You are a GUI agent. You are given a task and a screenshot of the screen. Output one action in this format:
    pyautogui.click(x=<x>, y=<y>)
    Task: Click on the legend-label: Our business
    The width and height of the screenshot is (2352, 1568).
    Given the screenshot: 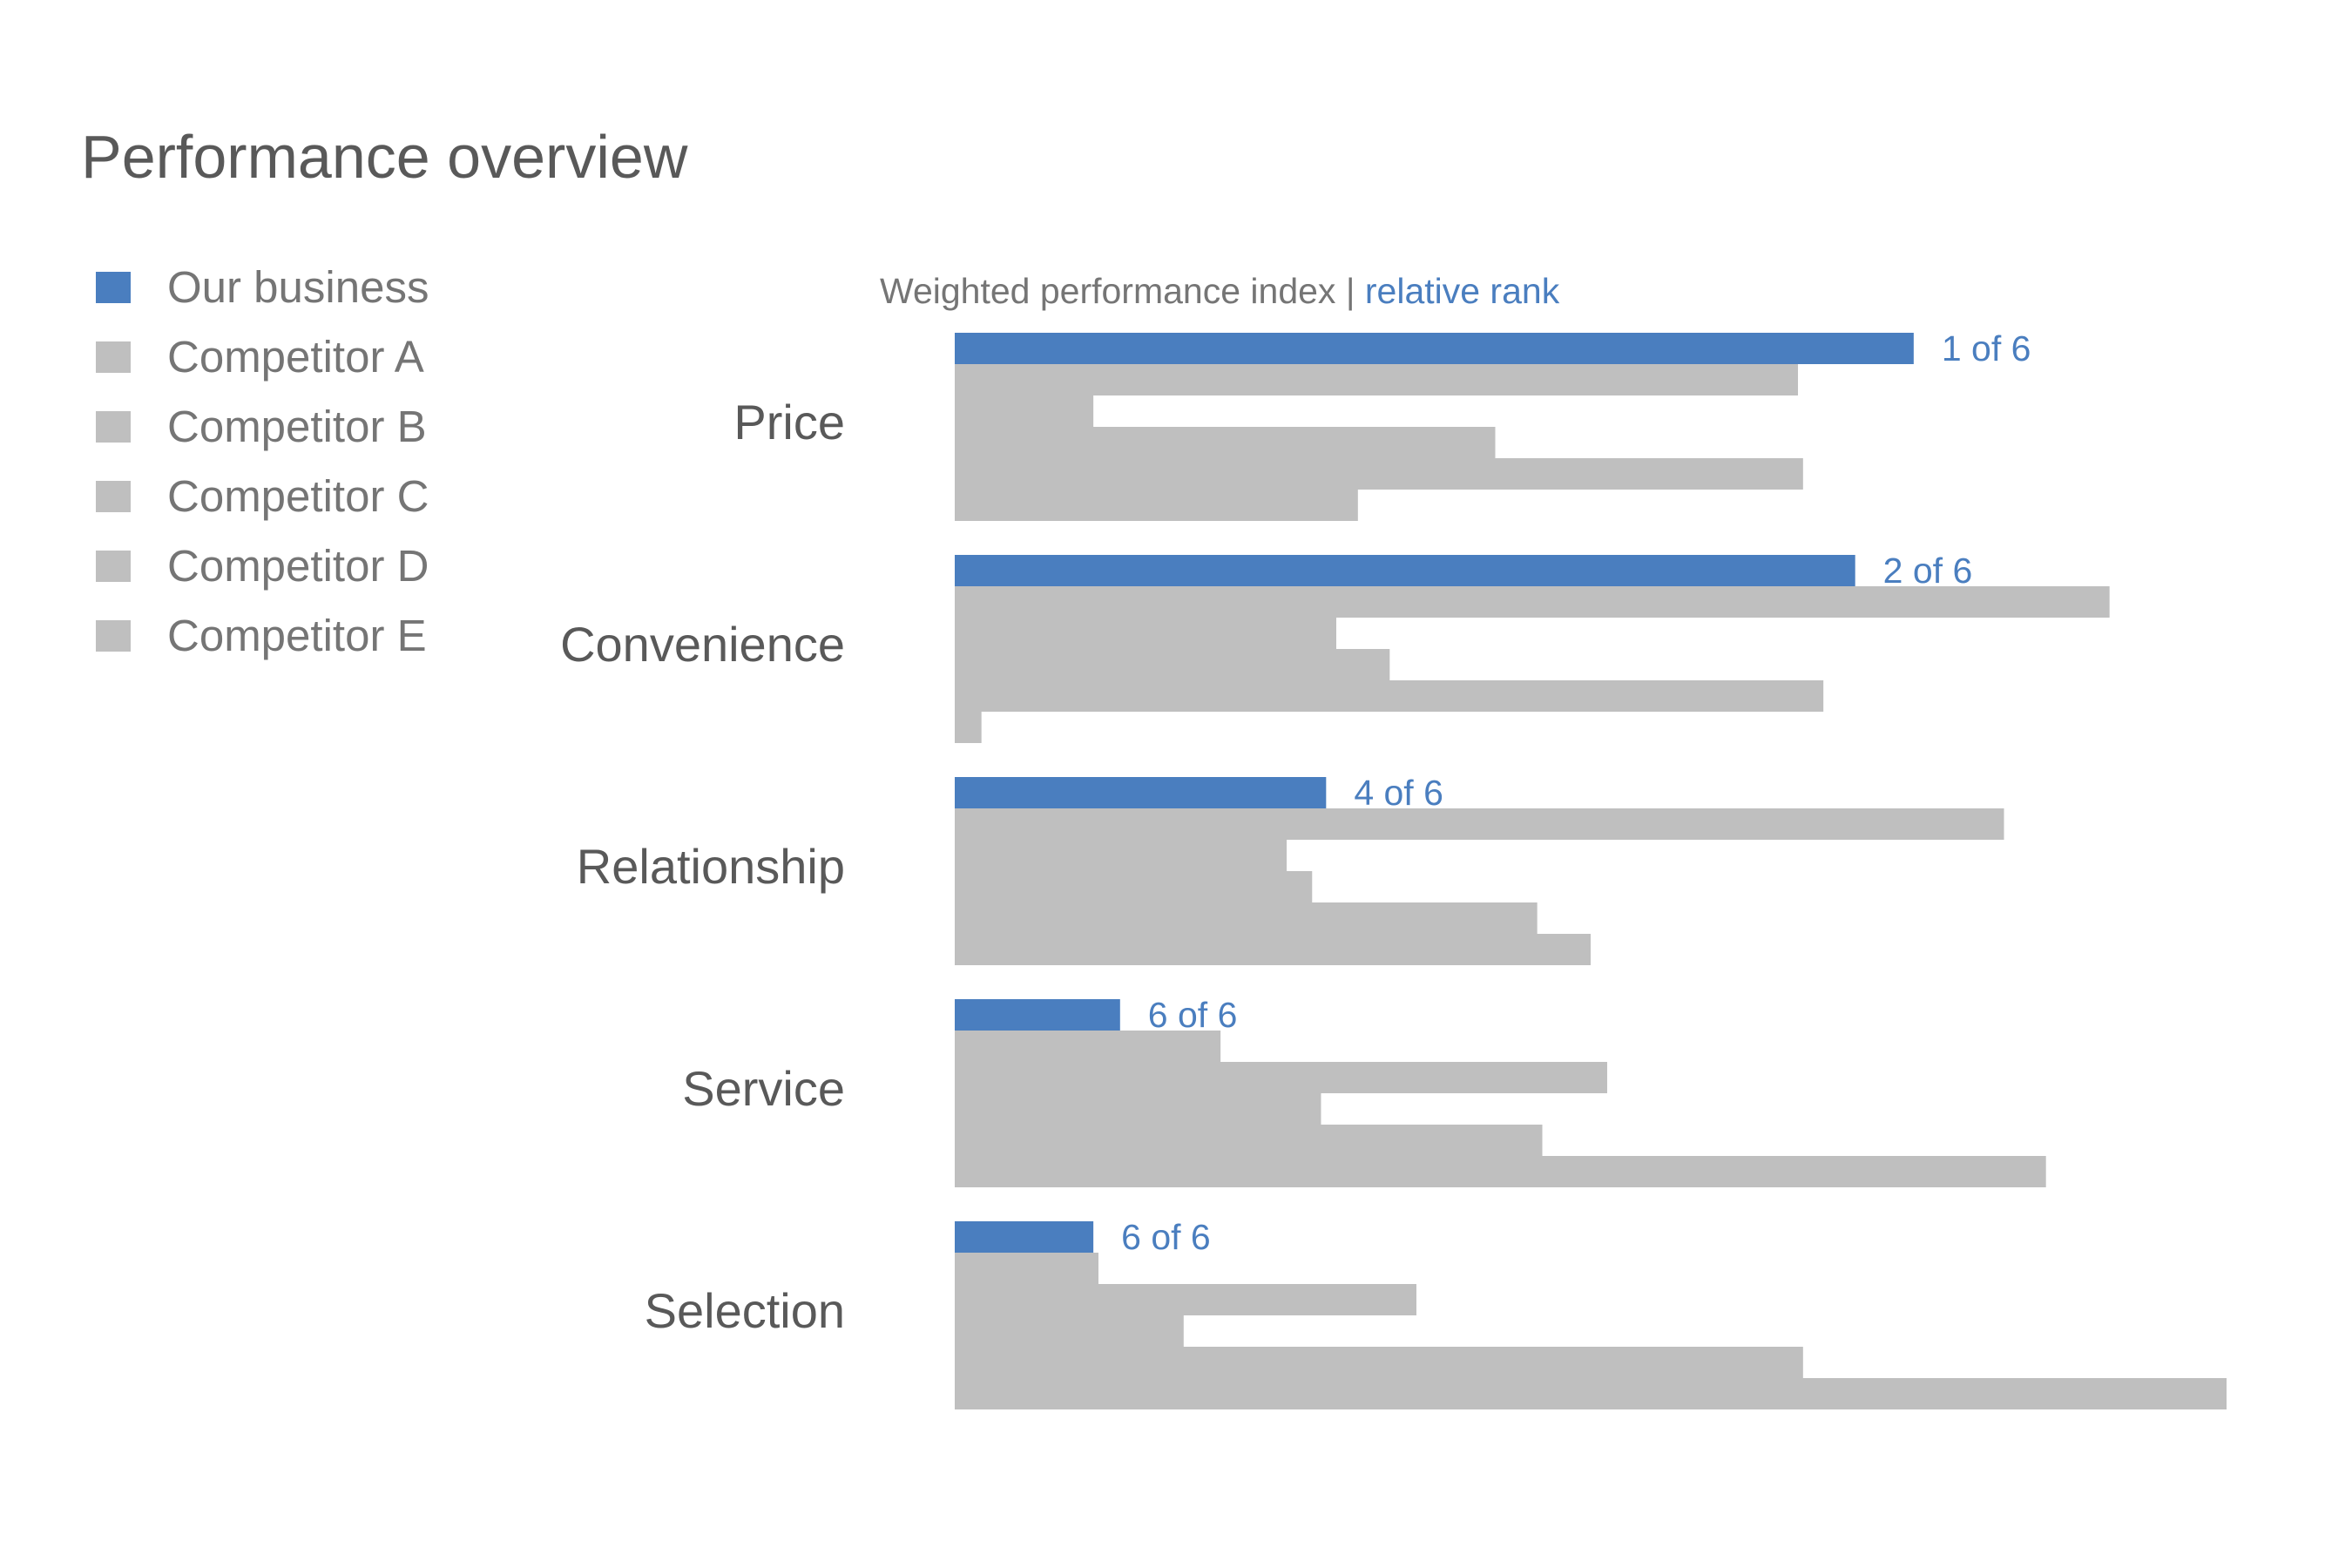 What is the action you would take?
    pyautogui.click(x=298, y=287)
    